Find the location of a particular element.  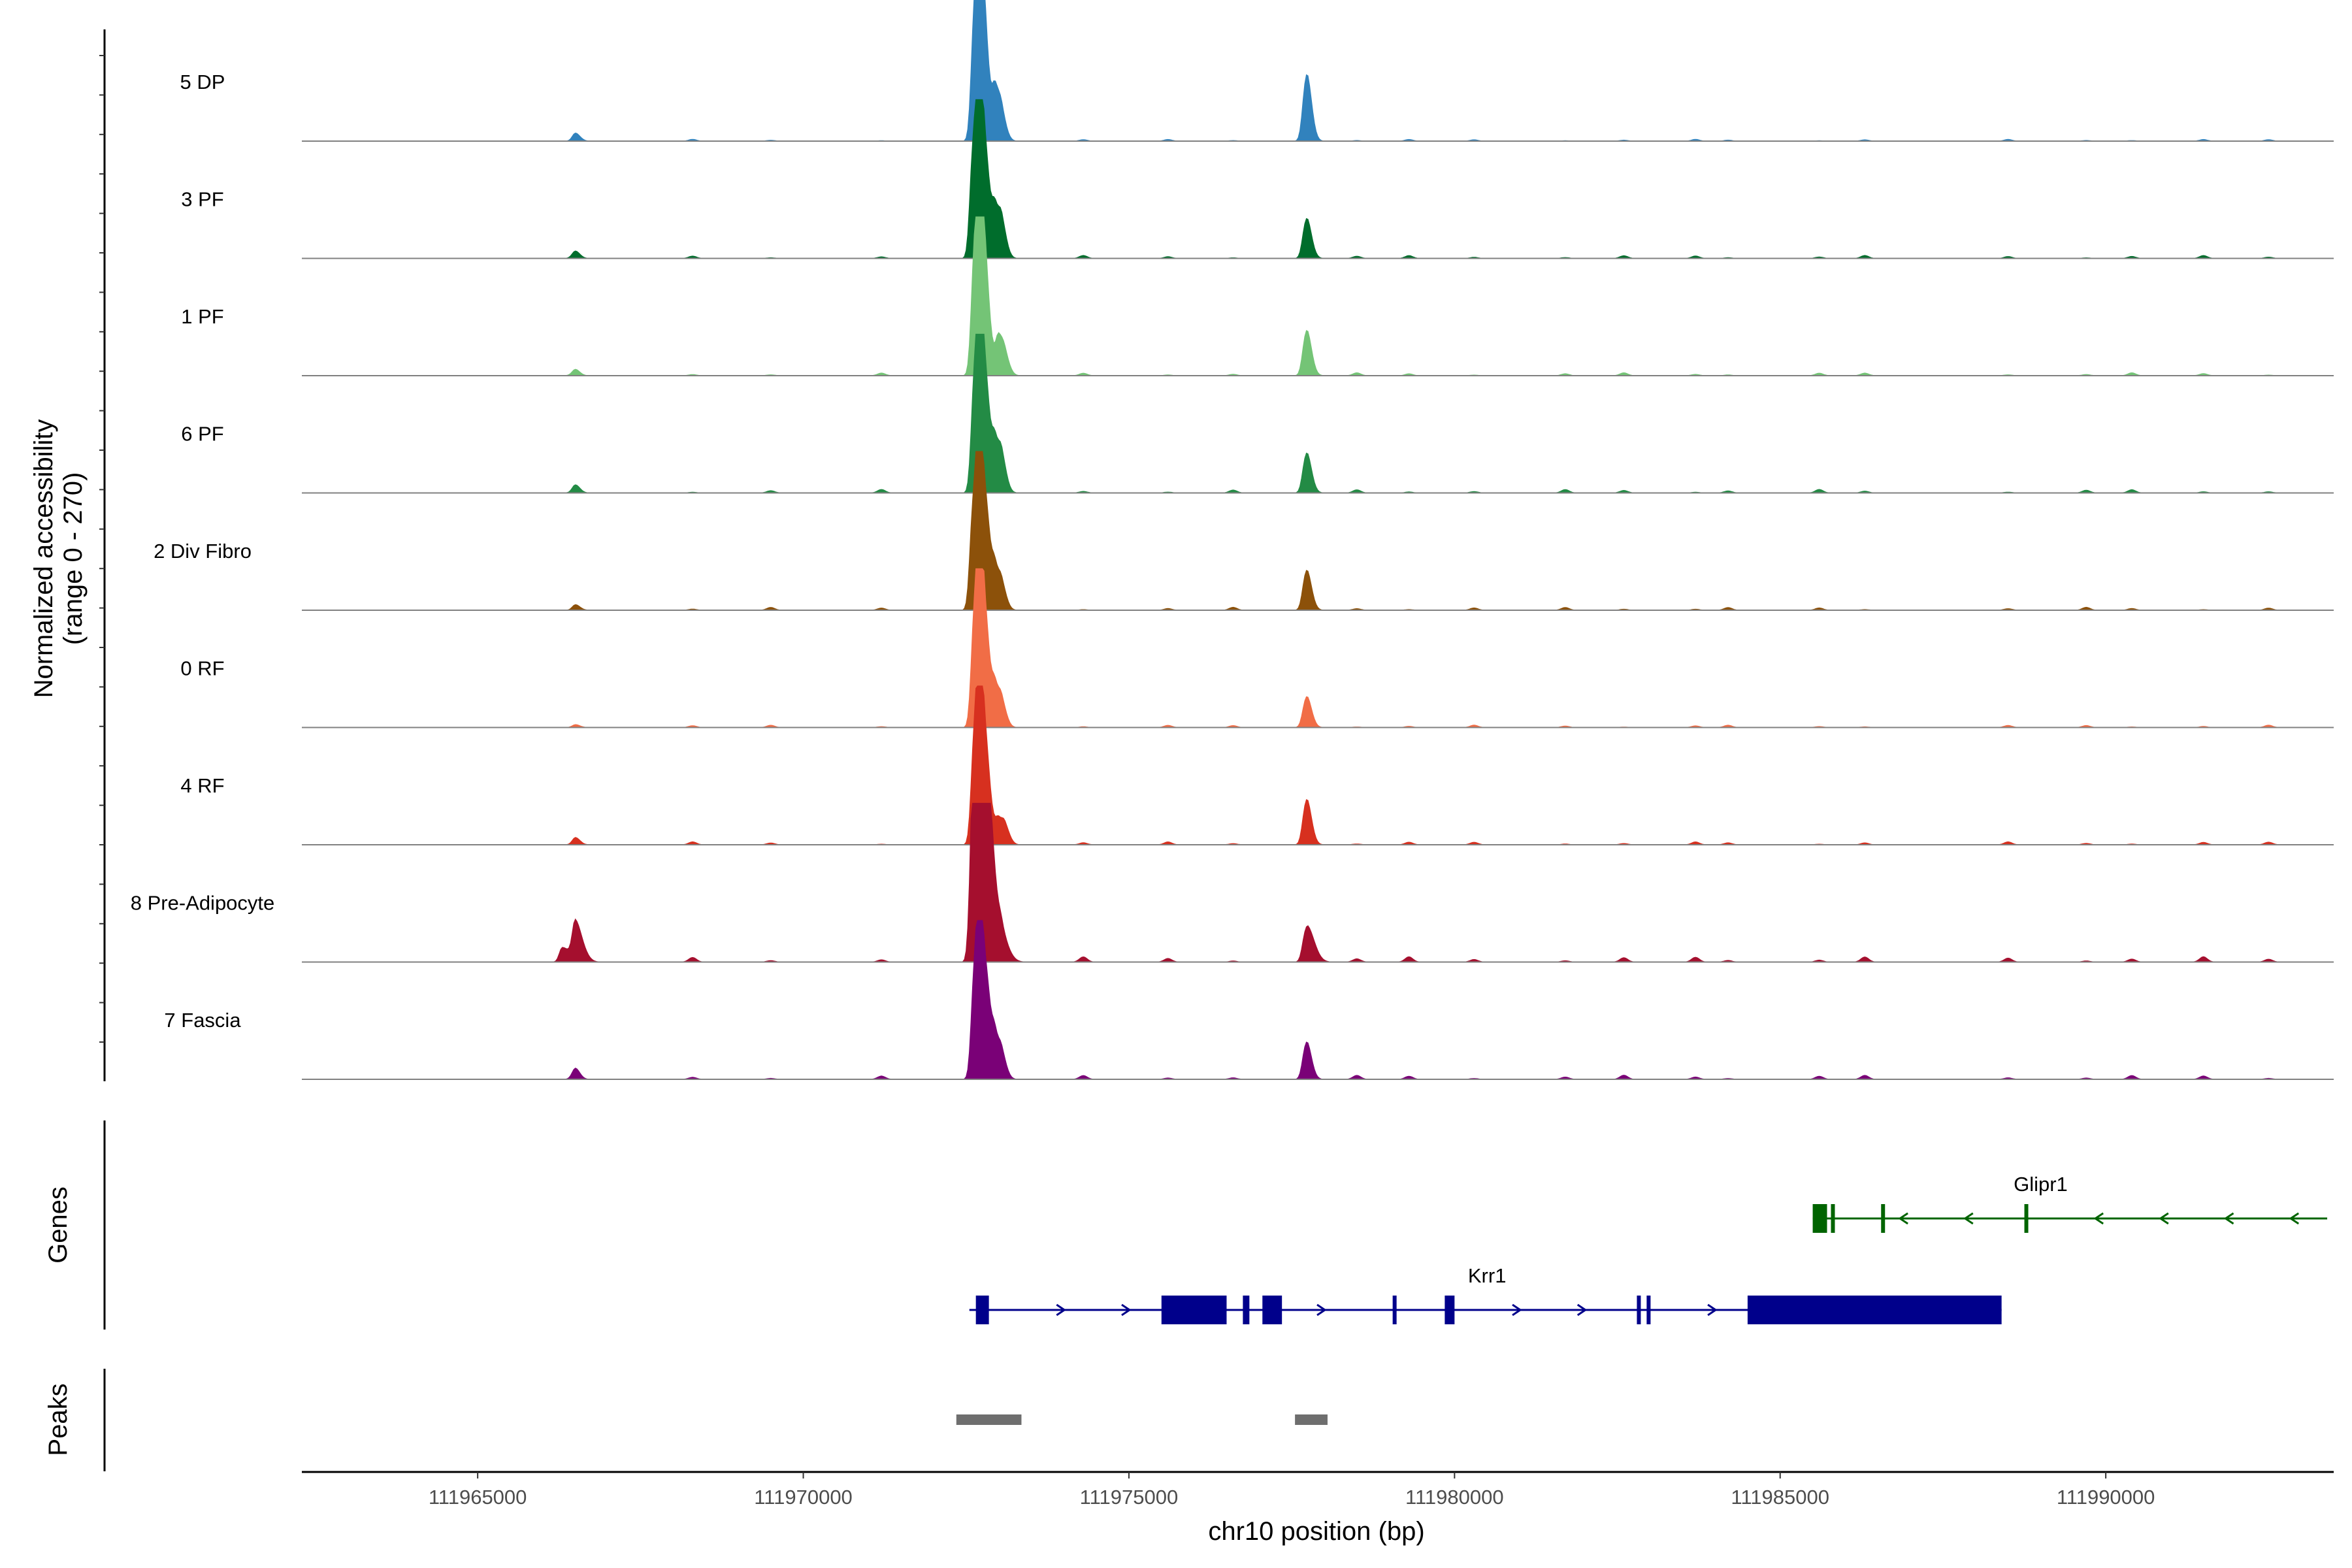

track-label: 4 RF is located at coordinates (202, 785).